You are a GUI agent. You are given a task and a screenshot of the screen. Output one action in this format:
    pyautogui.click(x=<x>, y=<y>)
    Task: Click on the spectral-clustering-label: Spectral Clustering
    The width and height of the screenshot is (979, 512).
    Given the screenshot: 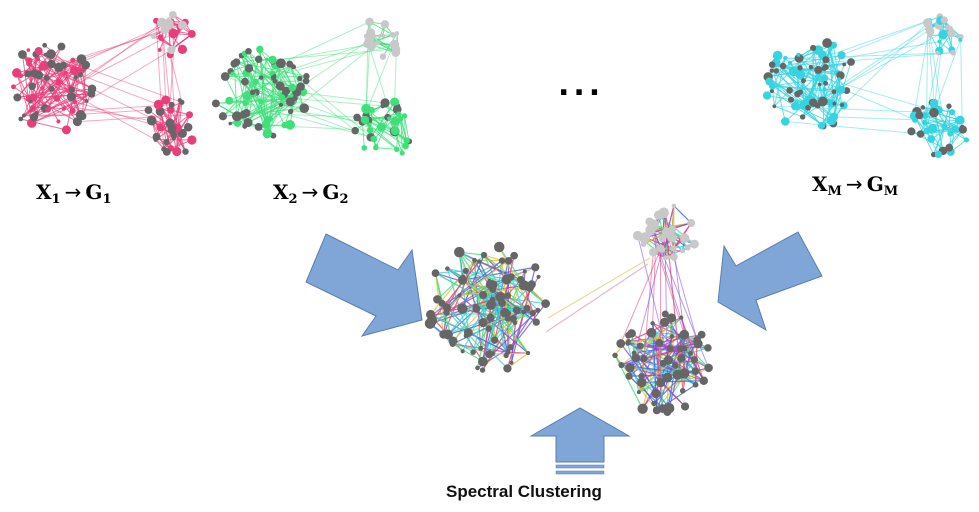 What is the action you would take?
    pyautogui.click(x=524, y=491)
    